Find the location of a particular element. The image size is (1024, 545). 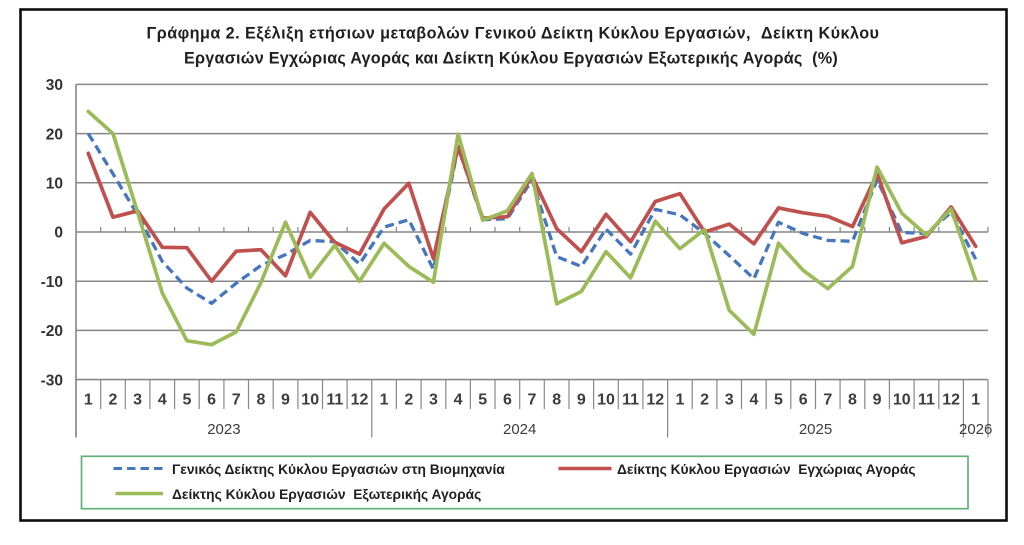

svg-text: -30 is located at coordinates (52, 380).